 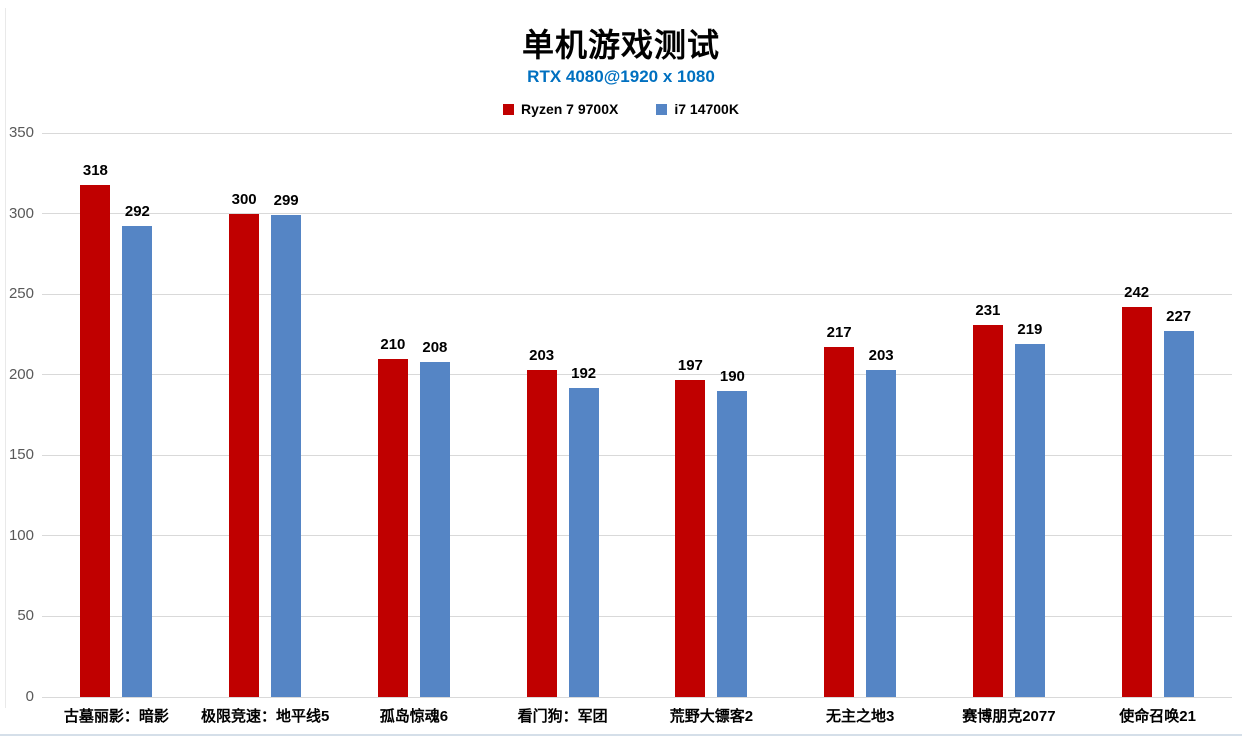 I want to click on bar-value-label: 227, so click(x=1179, y=317).